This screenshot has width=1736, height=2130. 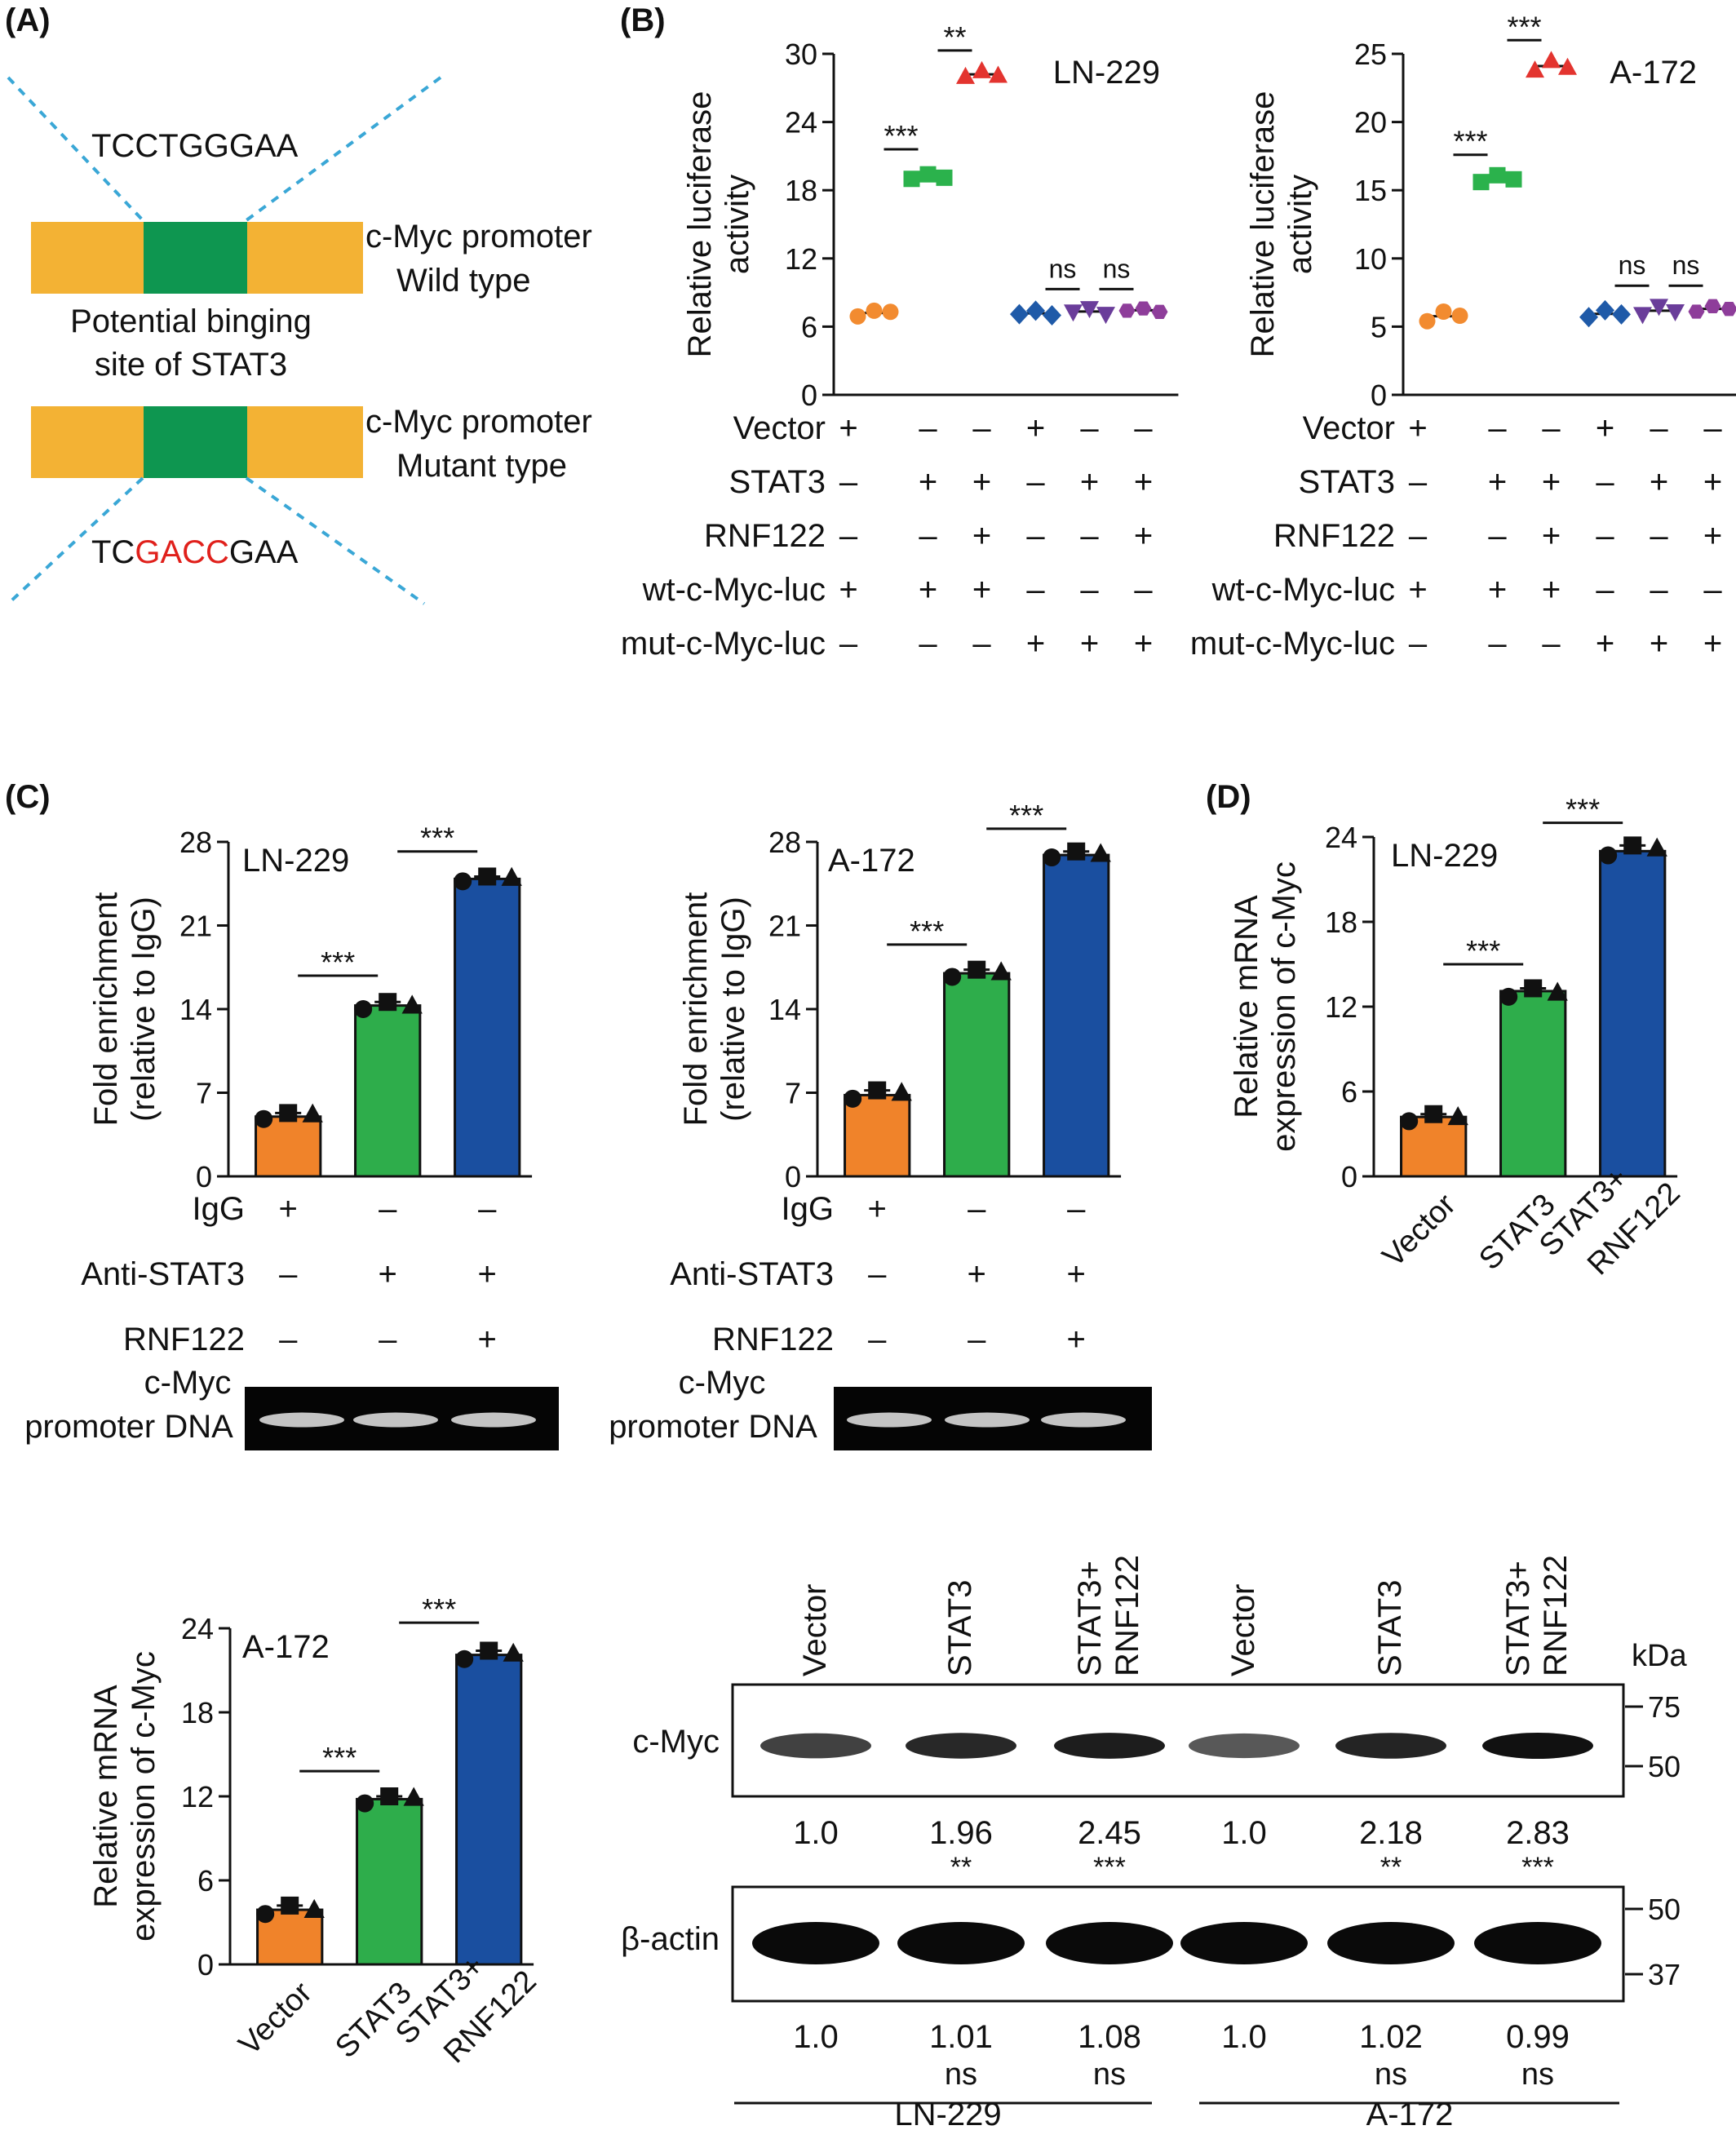 I want to click on y-axis-label-line2: (relative to IgG), so click(x=733, y=1009).